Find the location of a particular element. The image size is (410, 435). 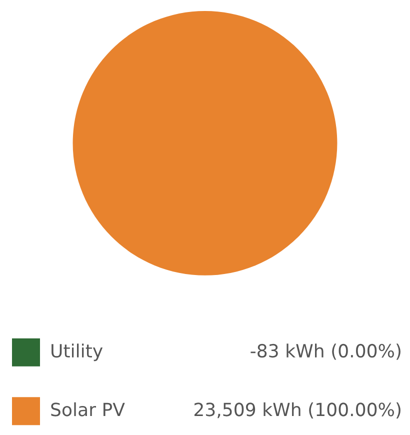

data-label: 23,509 kWh (100.00%) is located at coordinates (297, 410).